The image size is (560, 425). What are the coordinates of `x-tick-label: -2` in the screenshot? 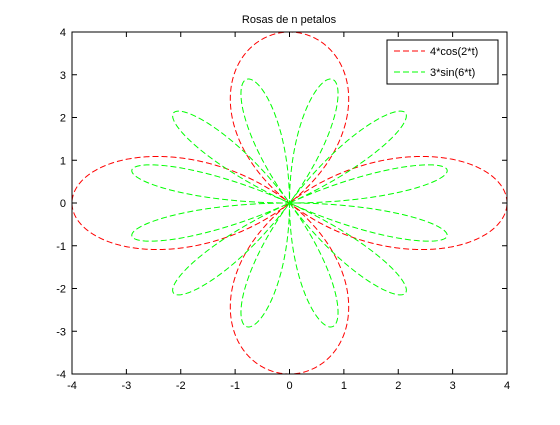 It's located at (181, 386).